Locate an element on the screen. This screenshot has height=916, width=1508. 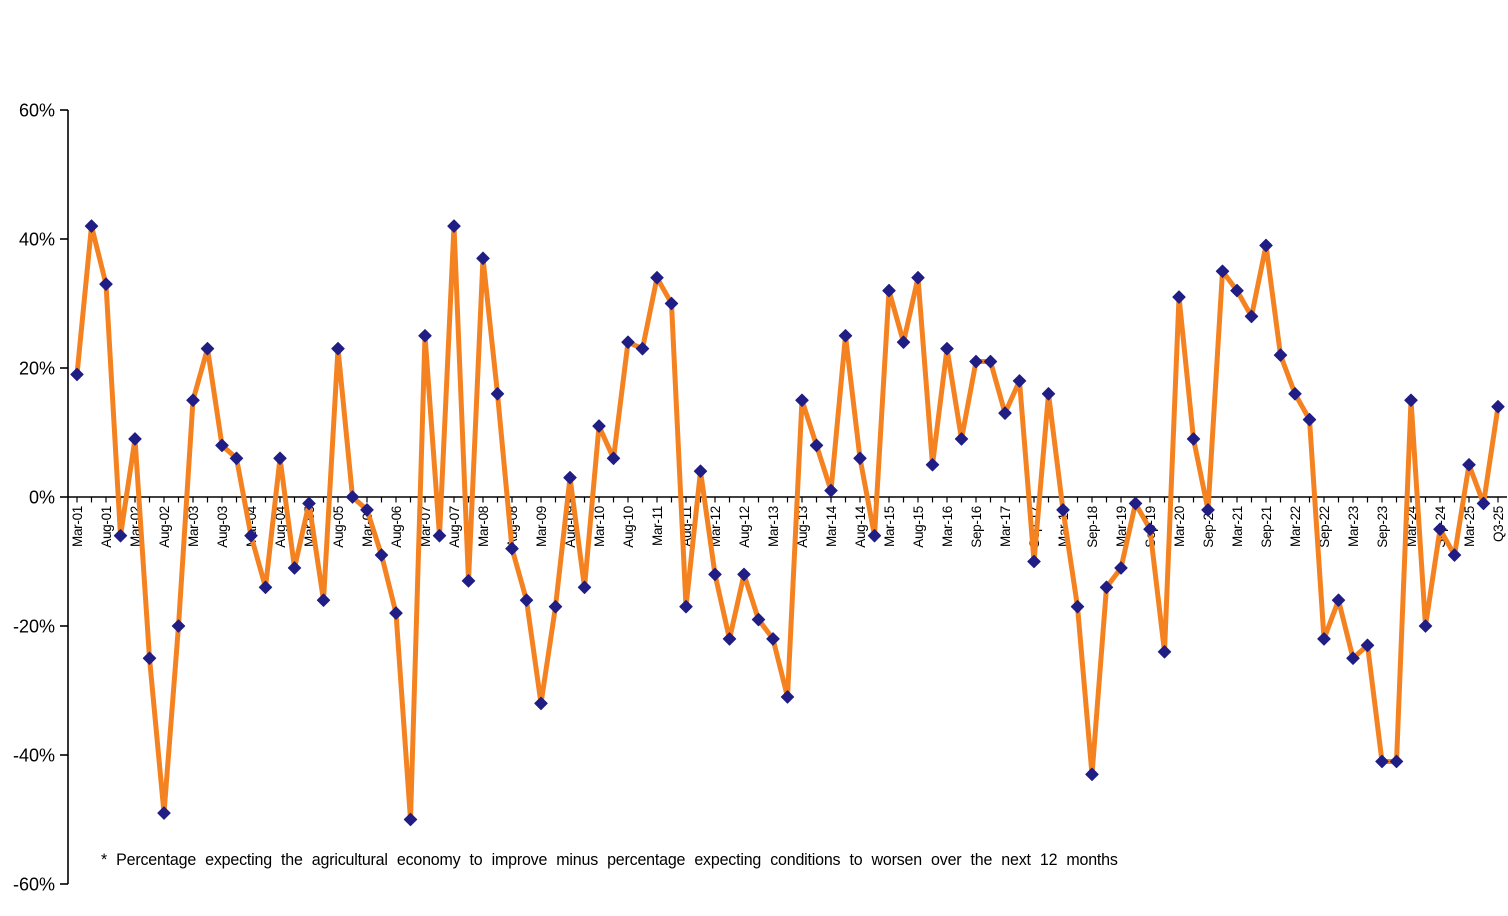
y-axis is located at coordinates (64, 497).